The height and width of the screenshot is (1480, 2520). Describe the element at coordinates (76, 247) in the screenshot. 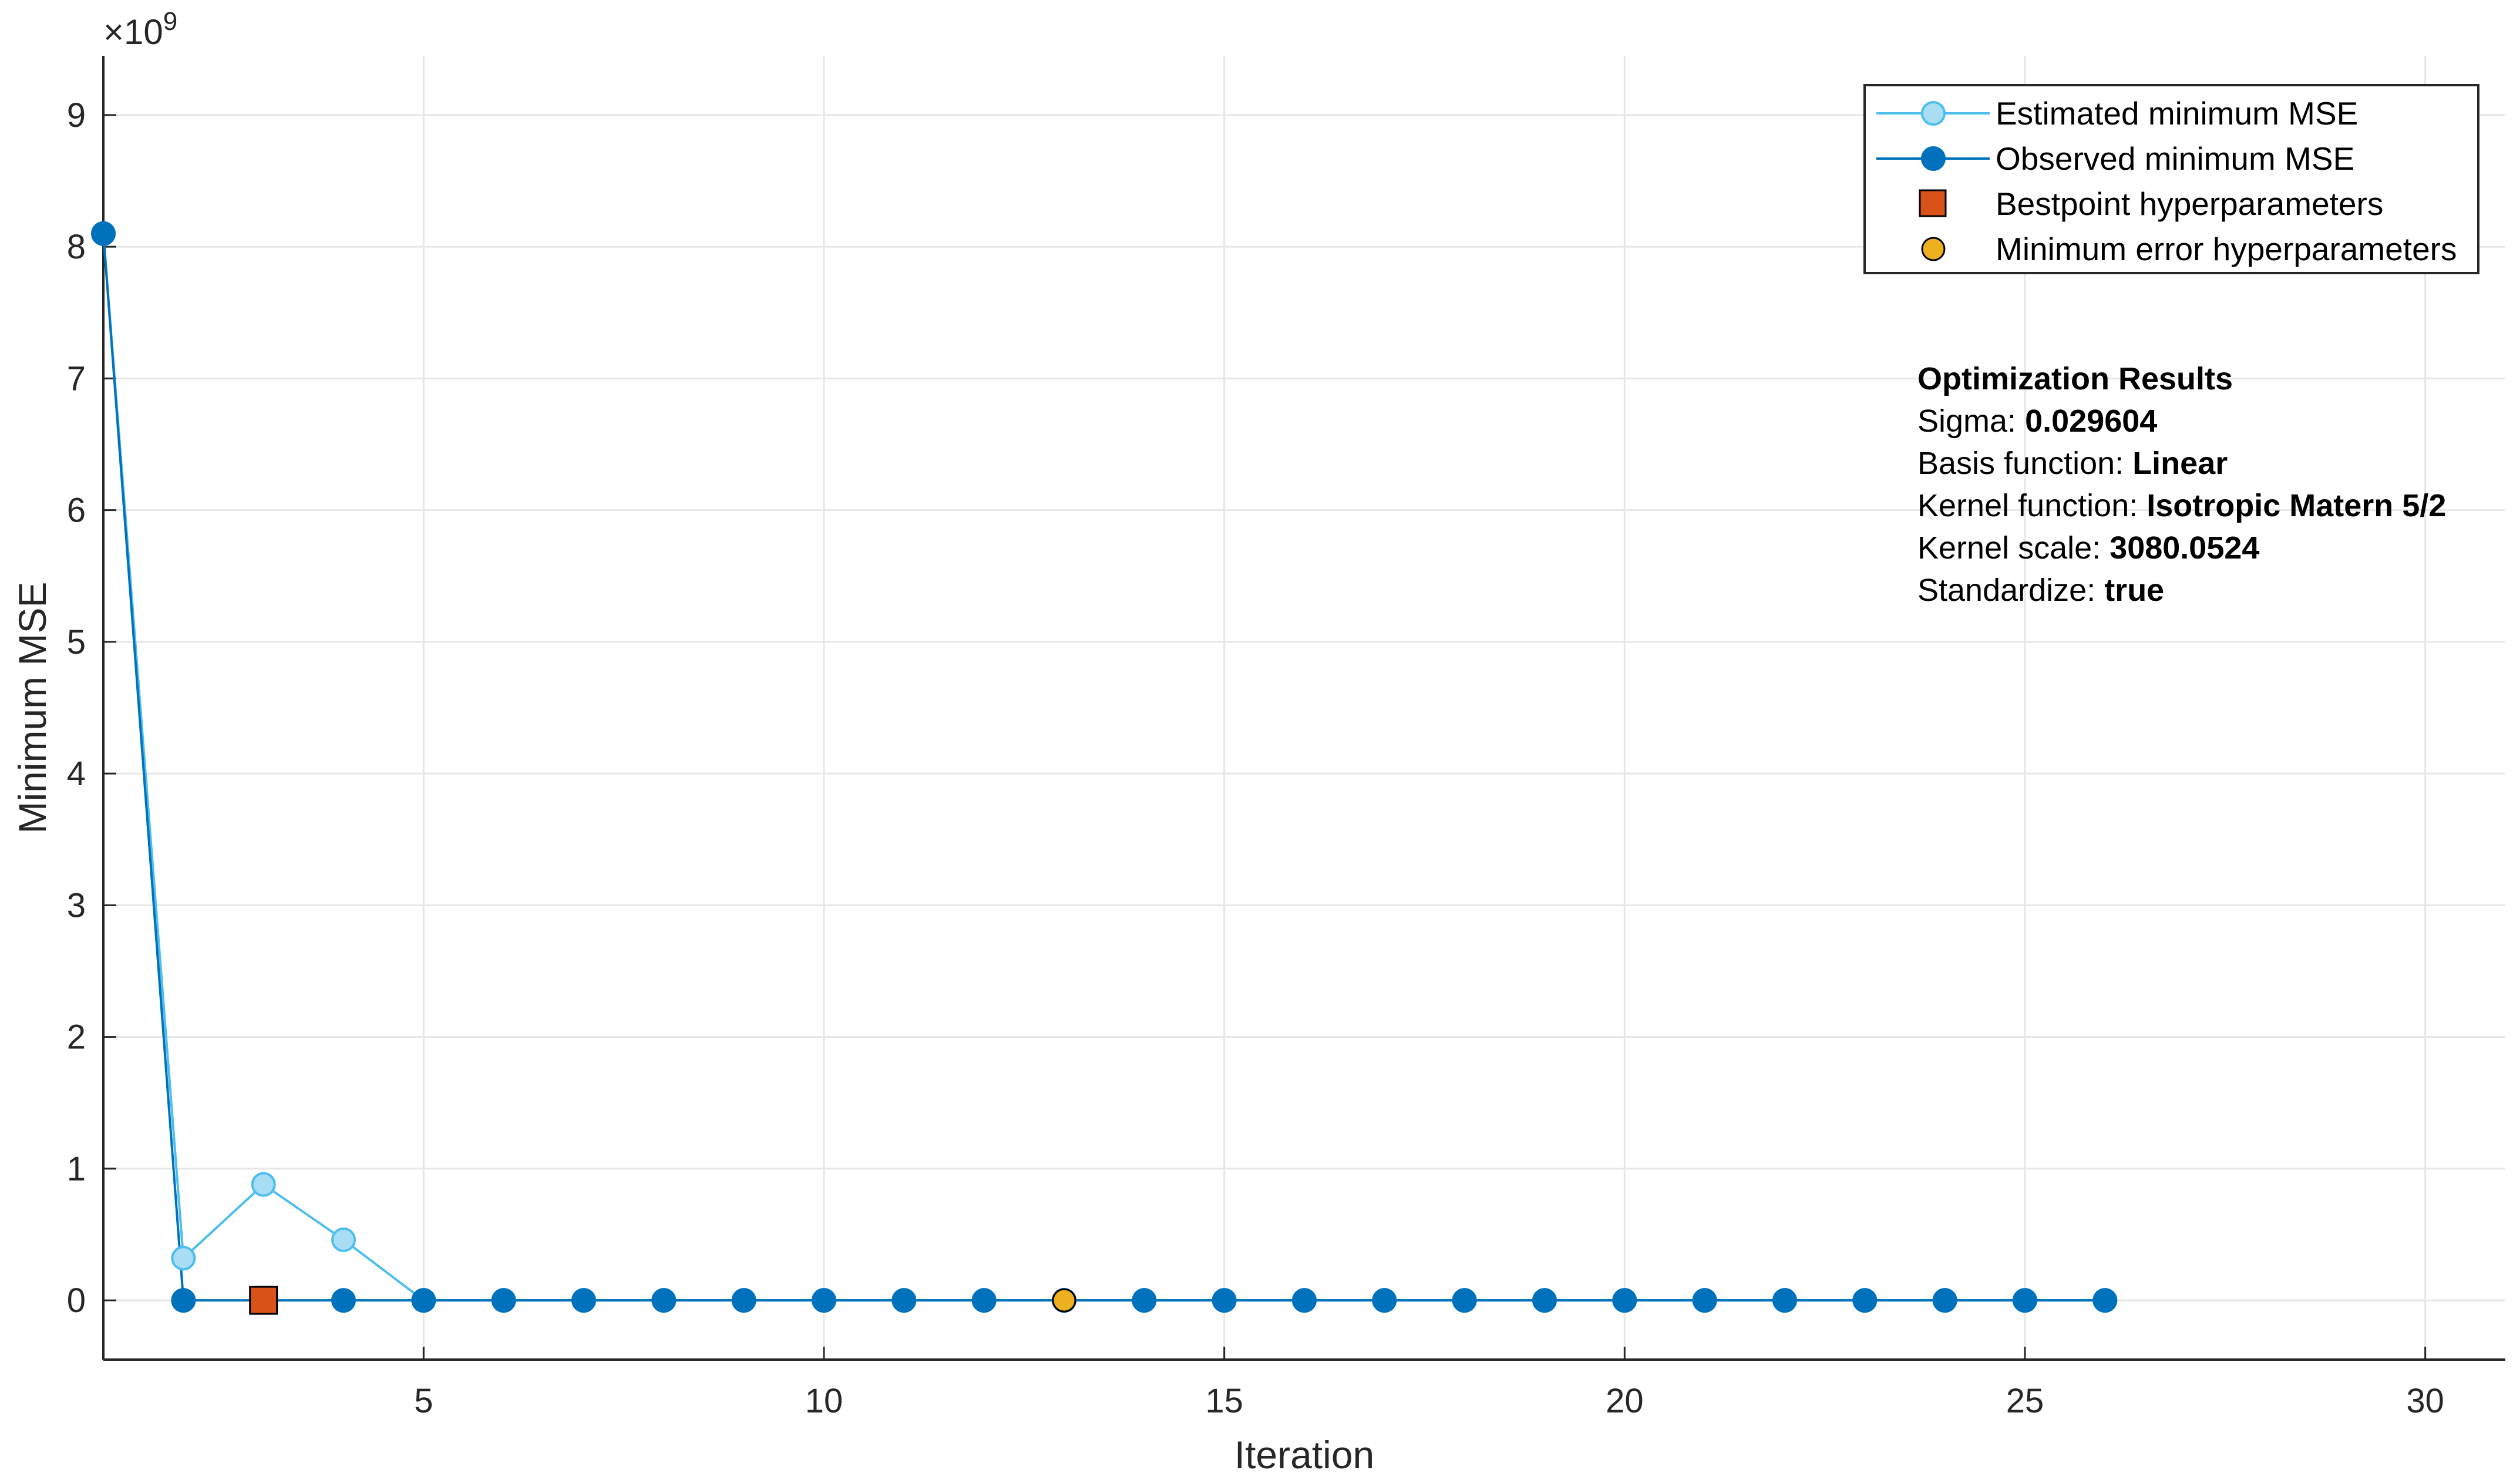

I see `y-tick-label: 8` at that location.